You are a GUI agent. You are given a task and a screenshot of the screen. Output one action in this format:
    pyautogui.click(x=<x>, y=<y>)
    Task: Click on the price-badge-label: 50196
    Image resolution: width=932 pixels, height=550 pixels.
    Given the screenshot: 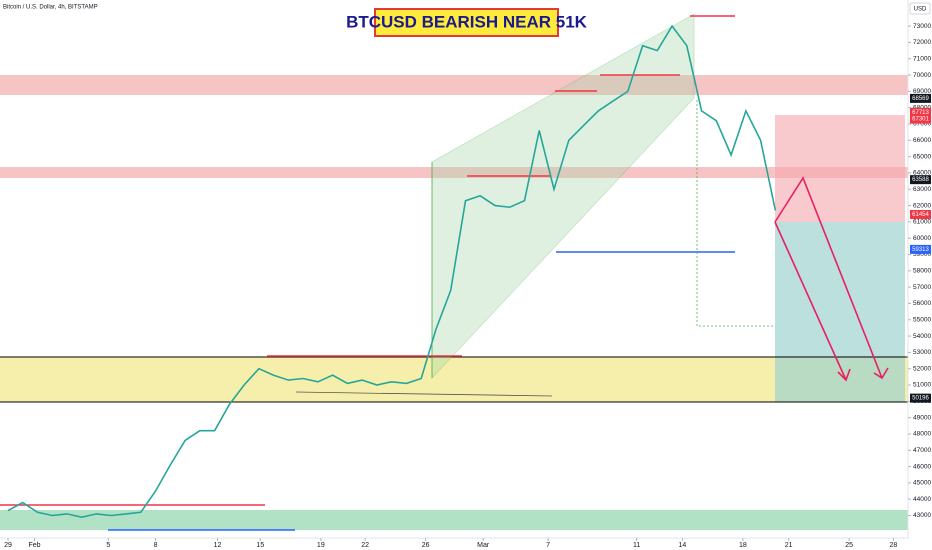 What is the action you would take?
    pyautogui.click(x=920, y=399)
    